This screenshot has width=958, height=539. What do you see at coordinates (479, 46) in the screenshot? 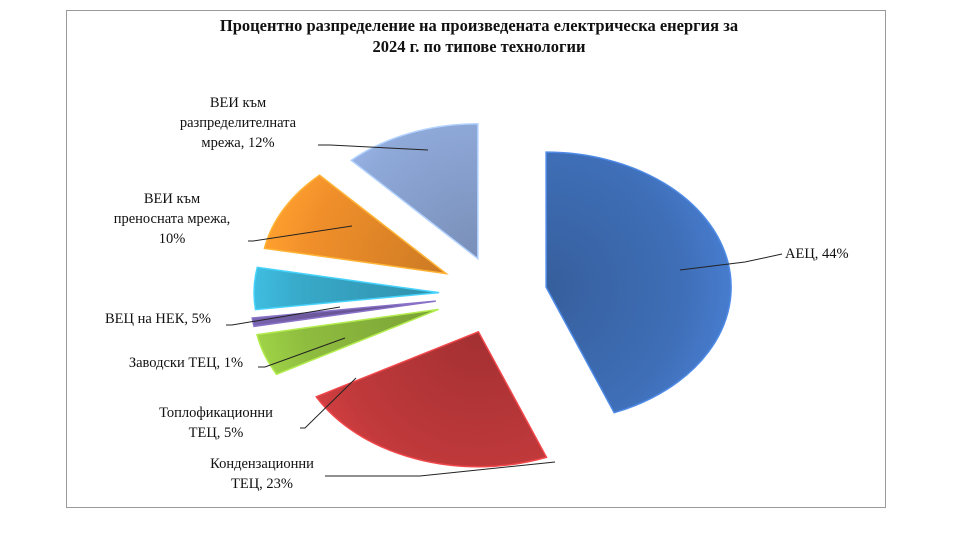
I see `chart-title-line-2: 2024 г. по типове технологии` at bounding box center [479, 46].